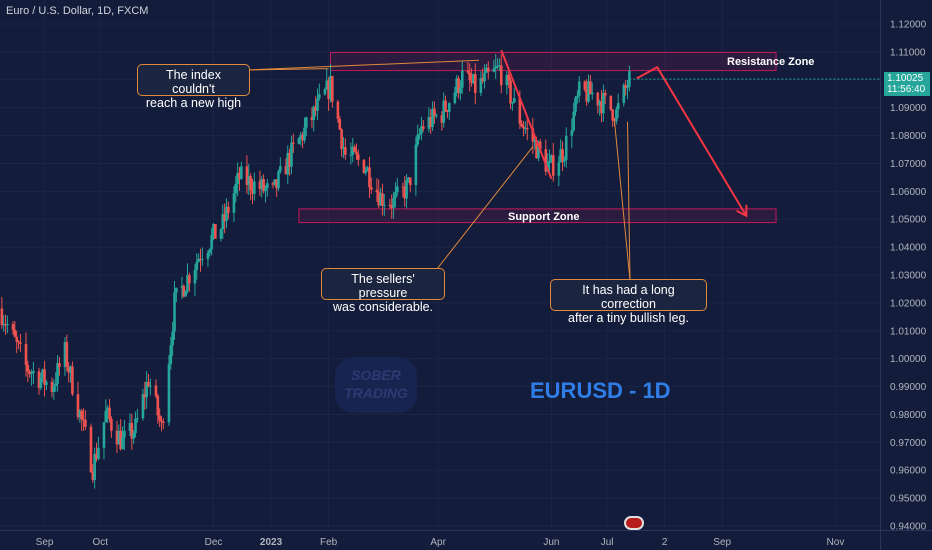 The height and width of the screenshot is (550, 932). Describe the element at coordinates (665, 542) in the screenshot. I see `x-tick-label: 2` at that location.